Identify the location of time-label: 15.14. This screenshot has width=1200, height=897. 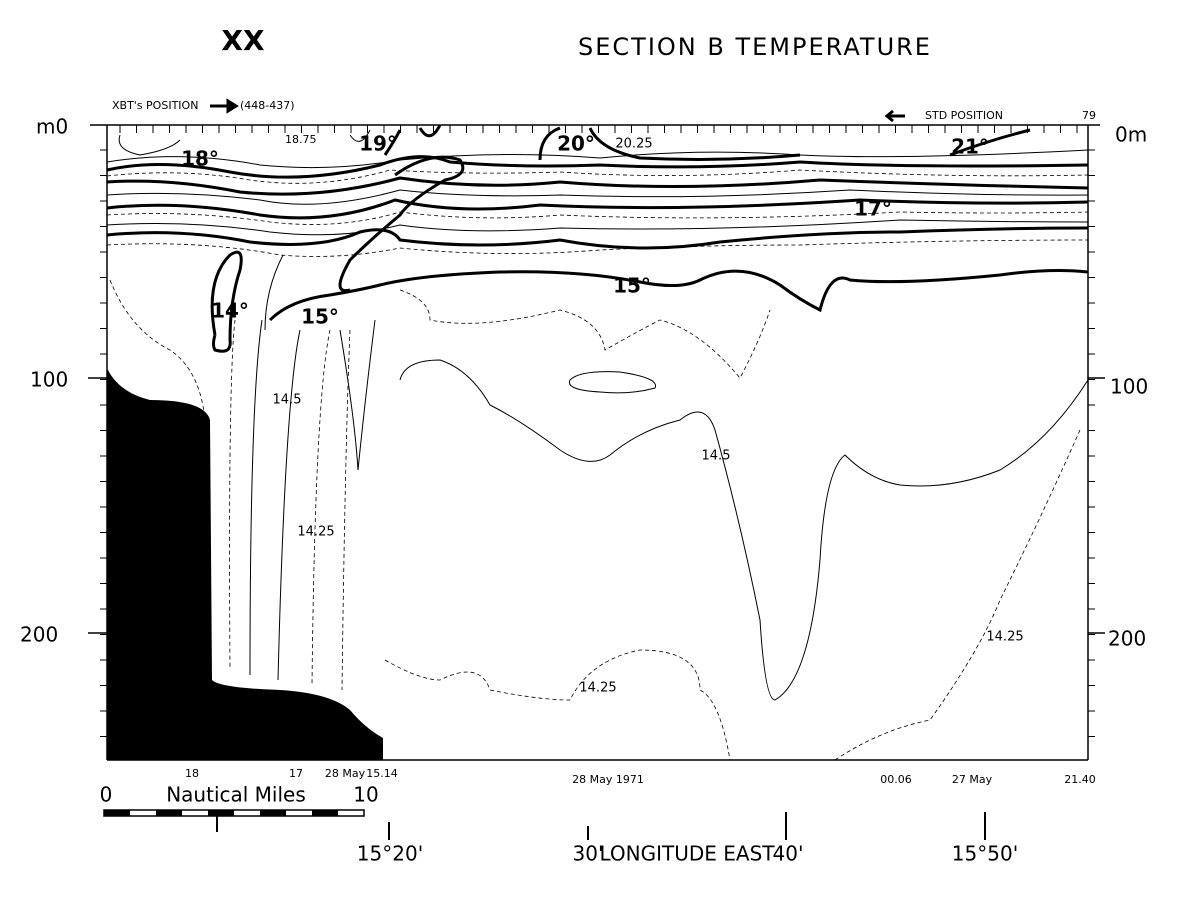
(382, 773).